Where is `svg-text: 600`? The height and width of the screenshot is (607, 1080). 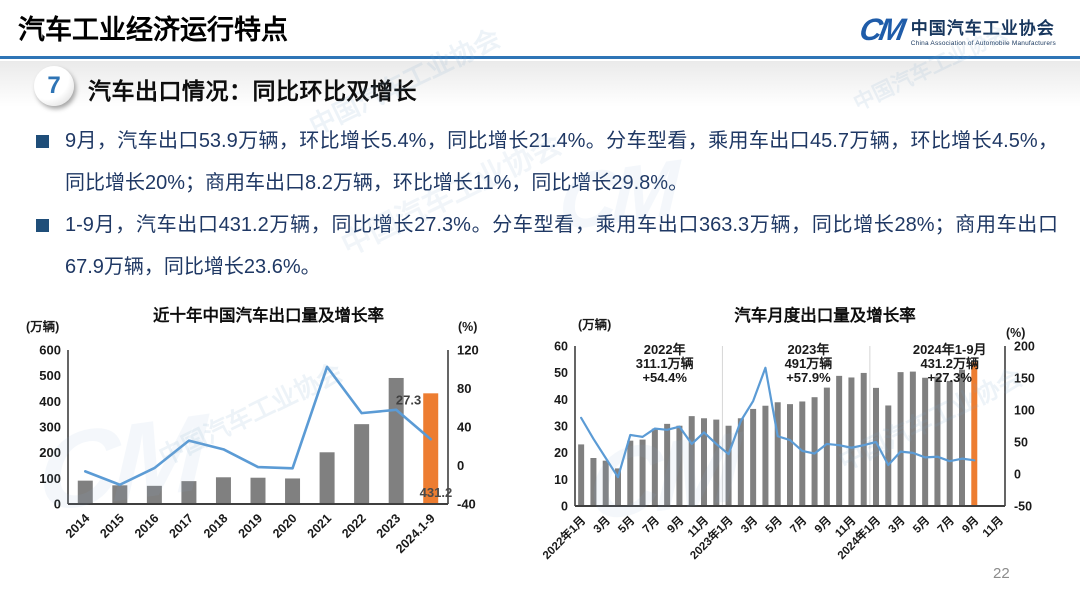
svg-text: 600 is located at coordinates (50, 350).